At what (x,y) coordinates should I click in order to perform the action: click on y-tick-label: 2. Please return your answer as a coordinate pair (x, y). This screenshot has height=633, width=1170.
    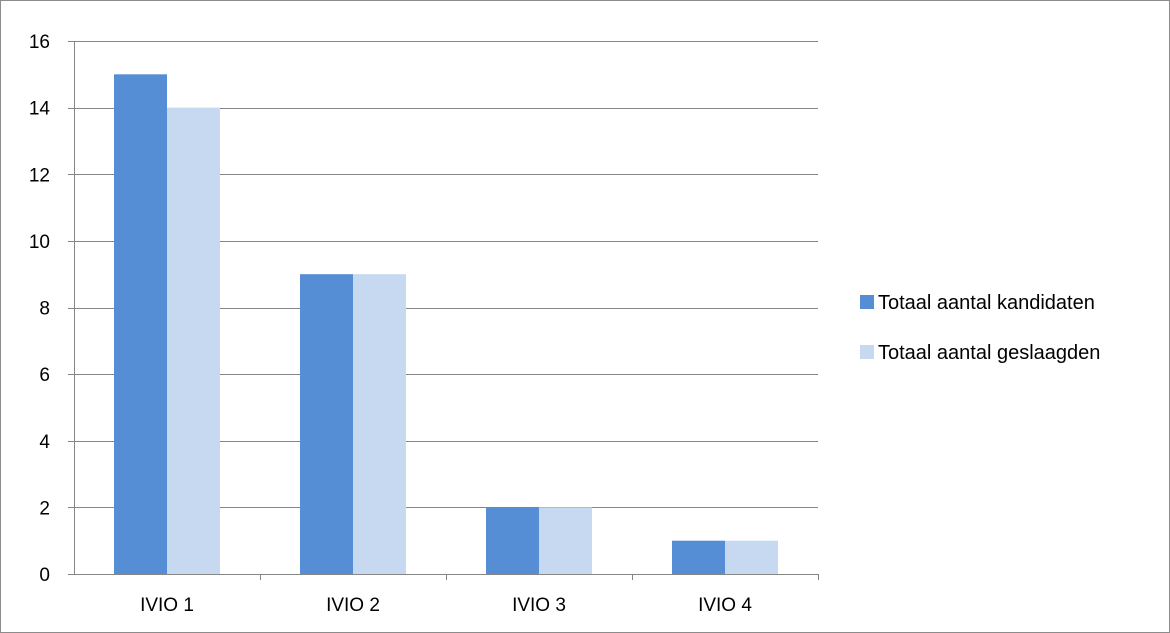
    Looking at the image, I should click on (44, 508).